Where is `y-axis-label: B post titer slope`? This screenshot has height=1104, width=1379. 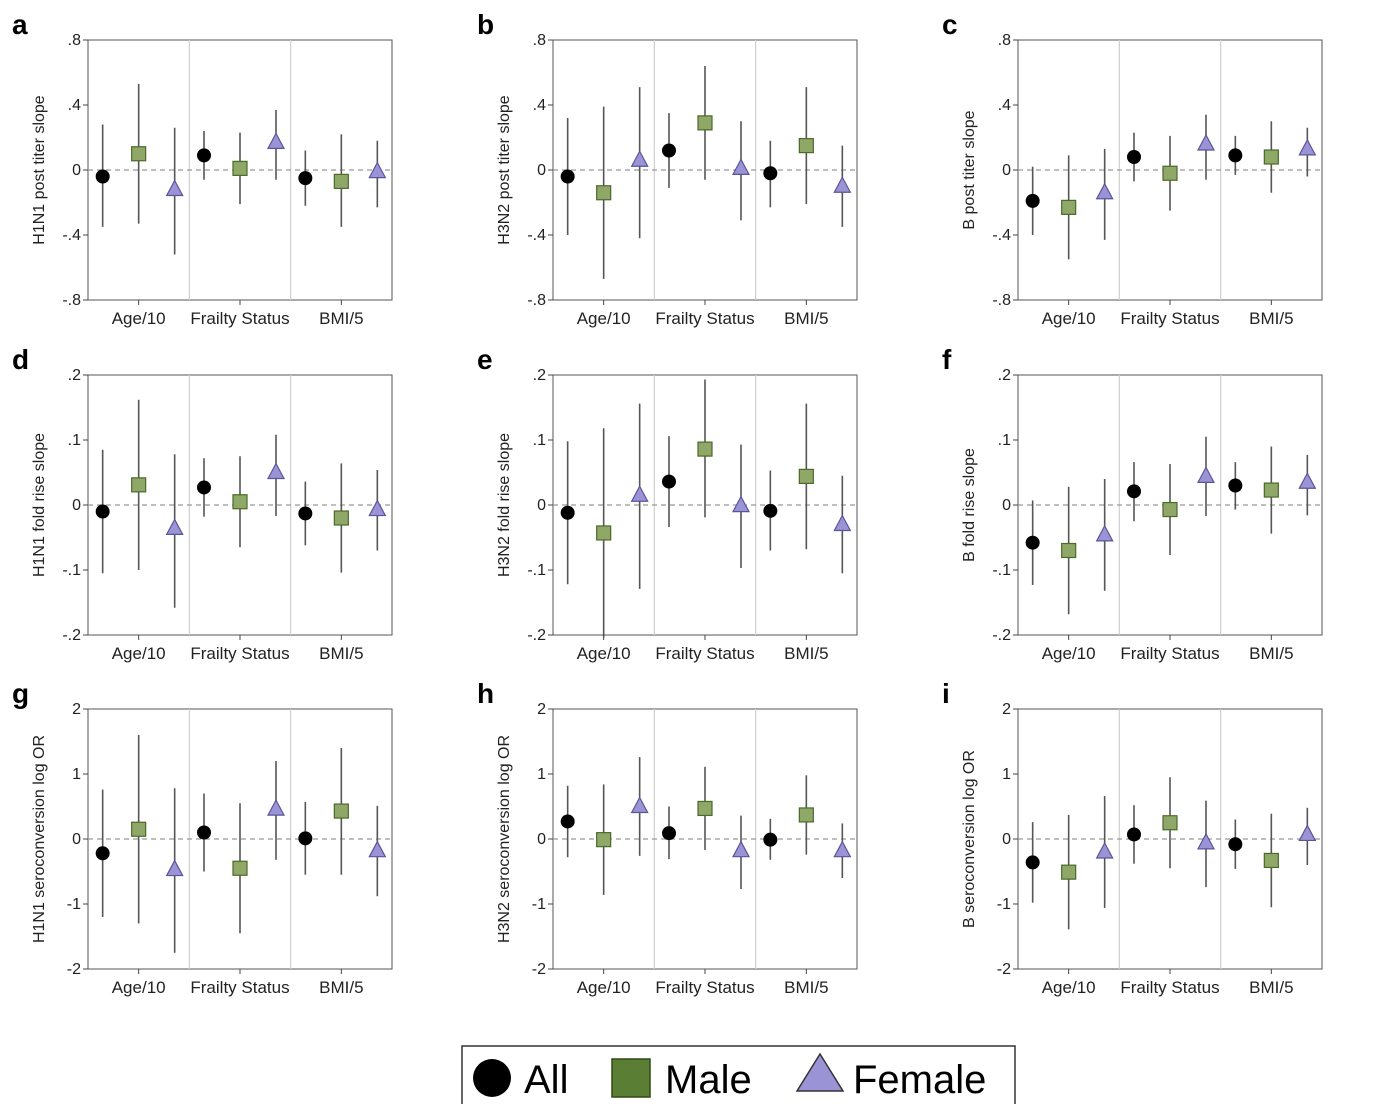 y-axis-label: B post titer slope is located at coordinates (969, 169).